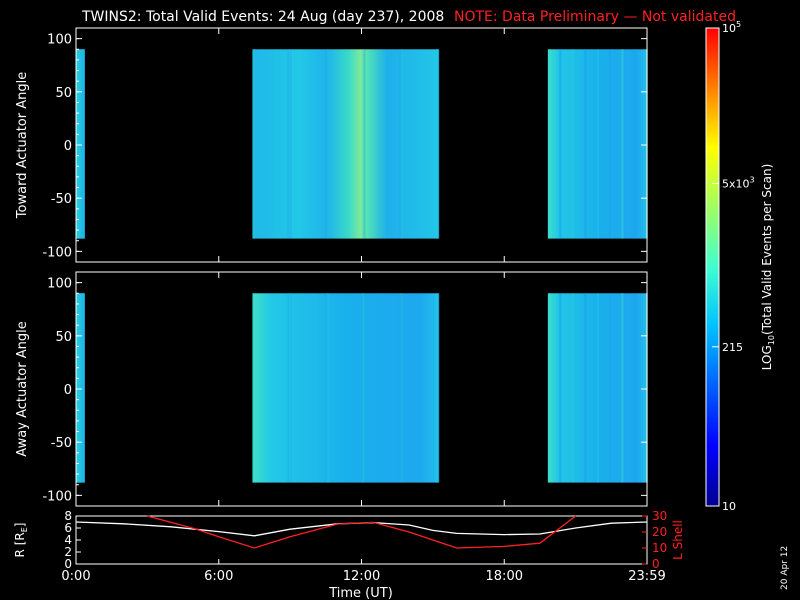 This screenshot has height=600, width=800. What do you see at coordinates (729, 506) in the screenshot?
I see `colorbar-tick-label-3: 10` at bounding box center [729, 506].